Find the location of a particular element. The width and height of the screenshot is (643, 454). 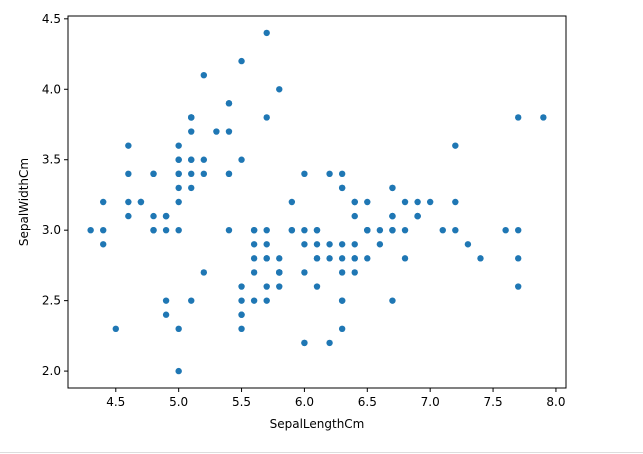

y-tick-label: 2.5 is located at coordinates (51, 301).